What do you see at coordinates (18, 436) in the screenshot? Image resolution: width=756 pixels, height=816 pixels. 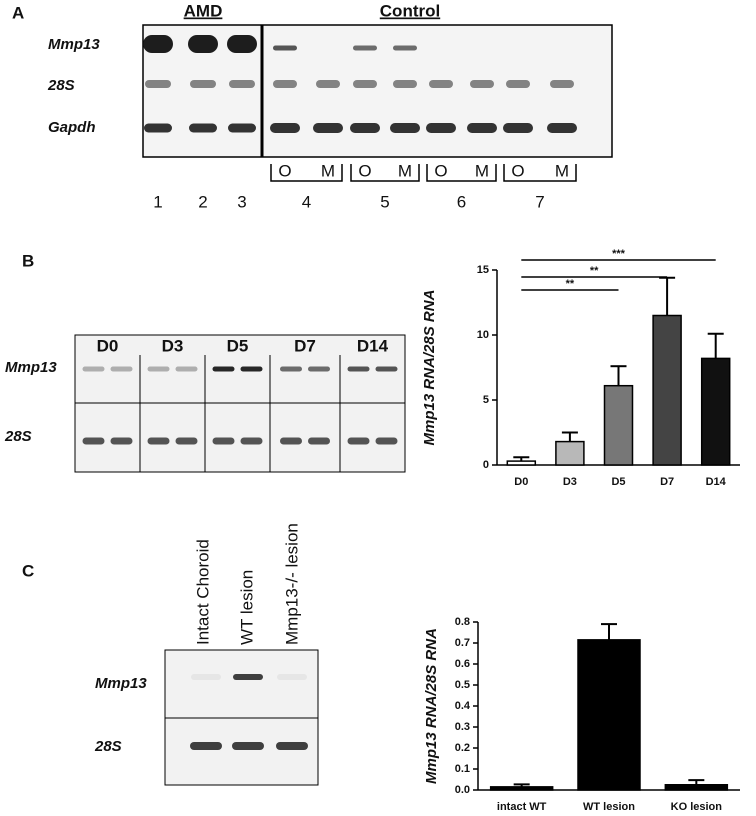 I see `row-label: 28S` at bounding box center [18, 436].